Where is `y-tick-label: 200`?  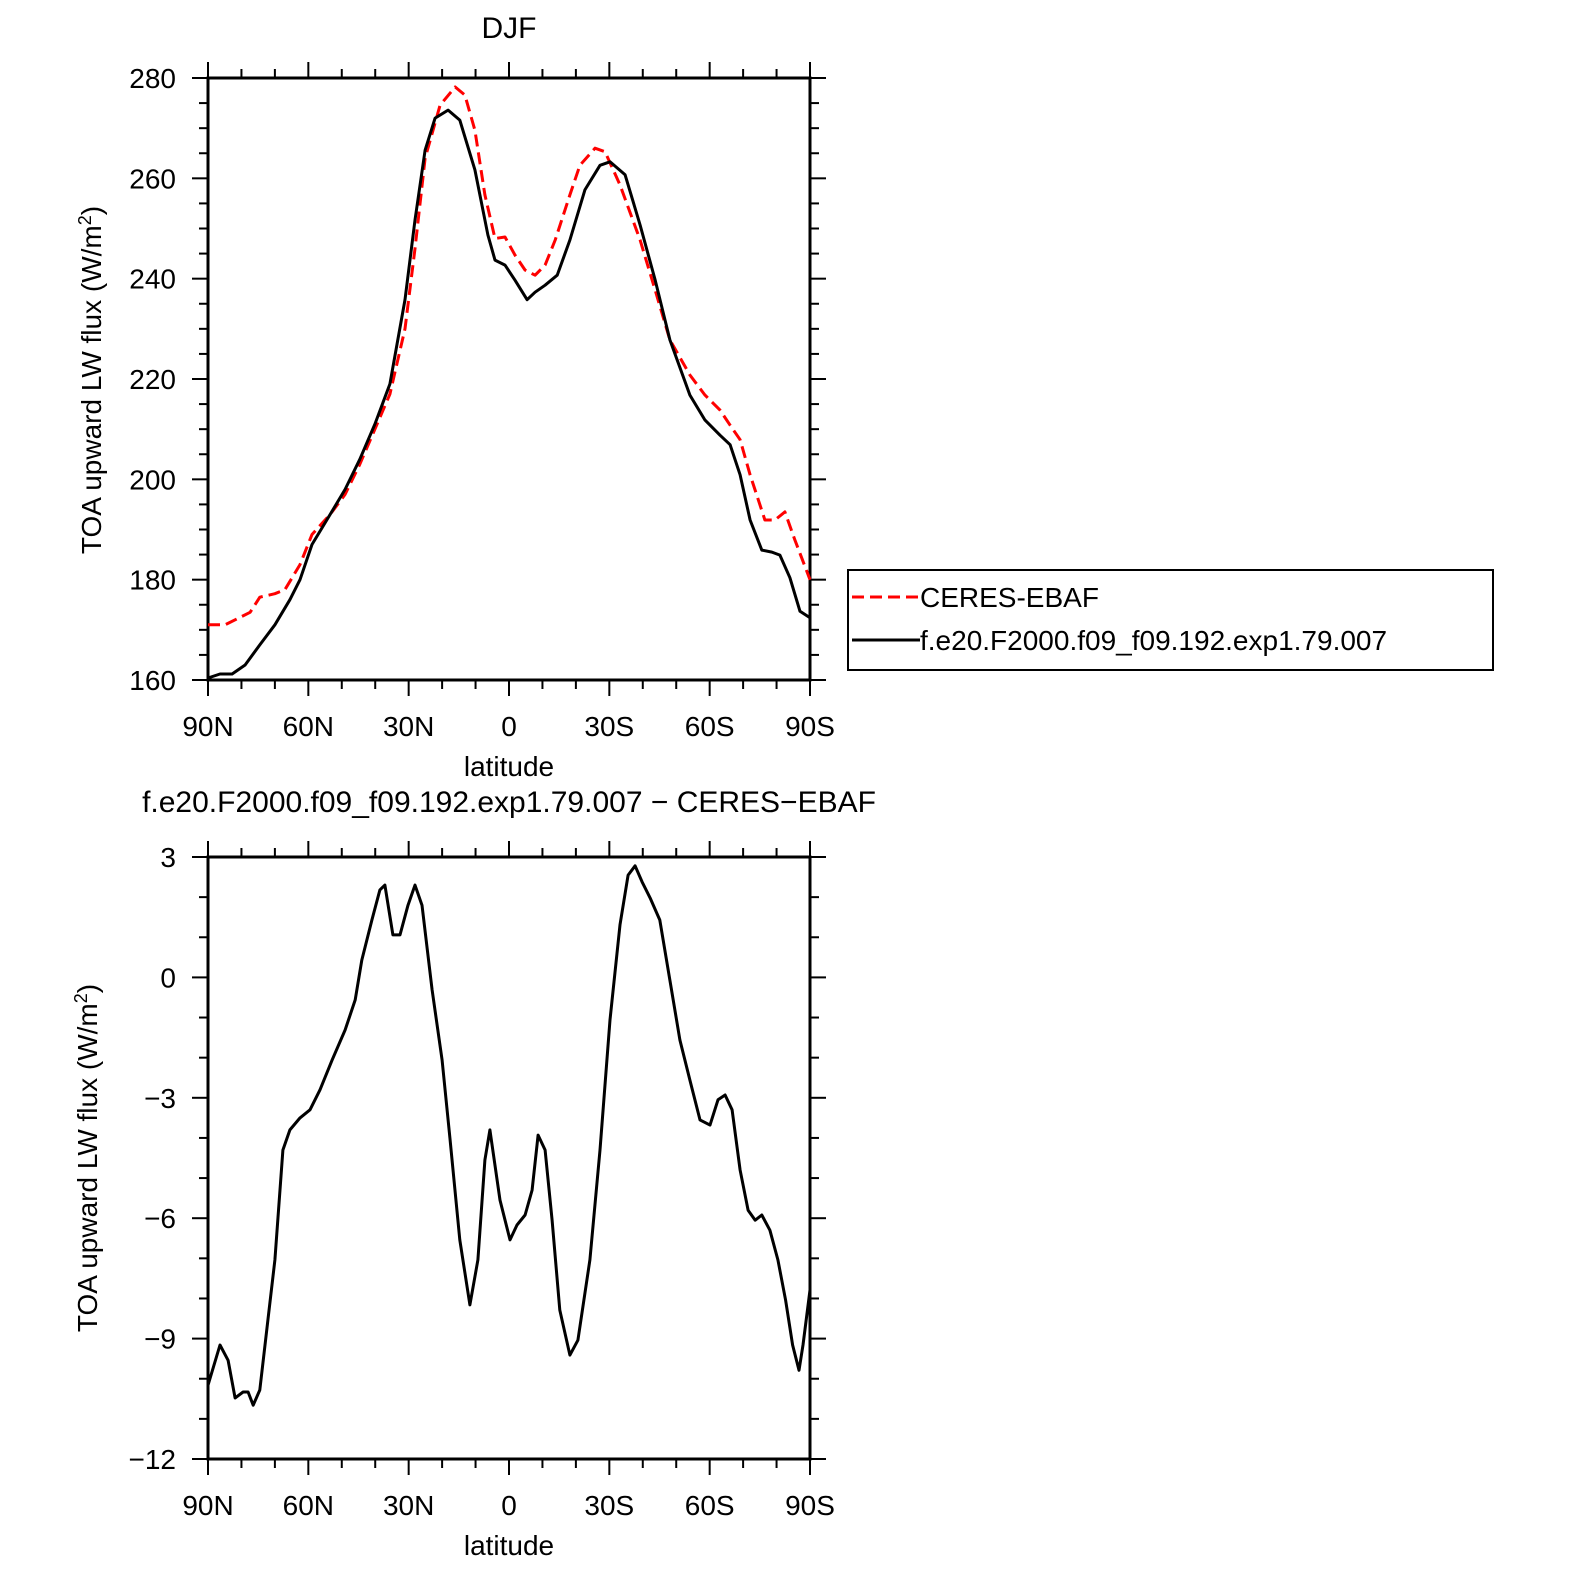 y-tick-label: 200 is located at coordinates (152, 479).